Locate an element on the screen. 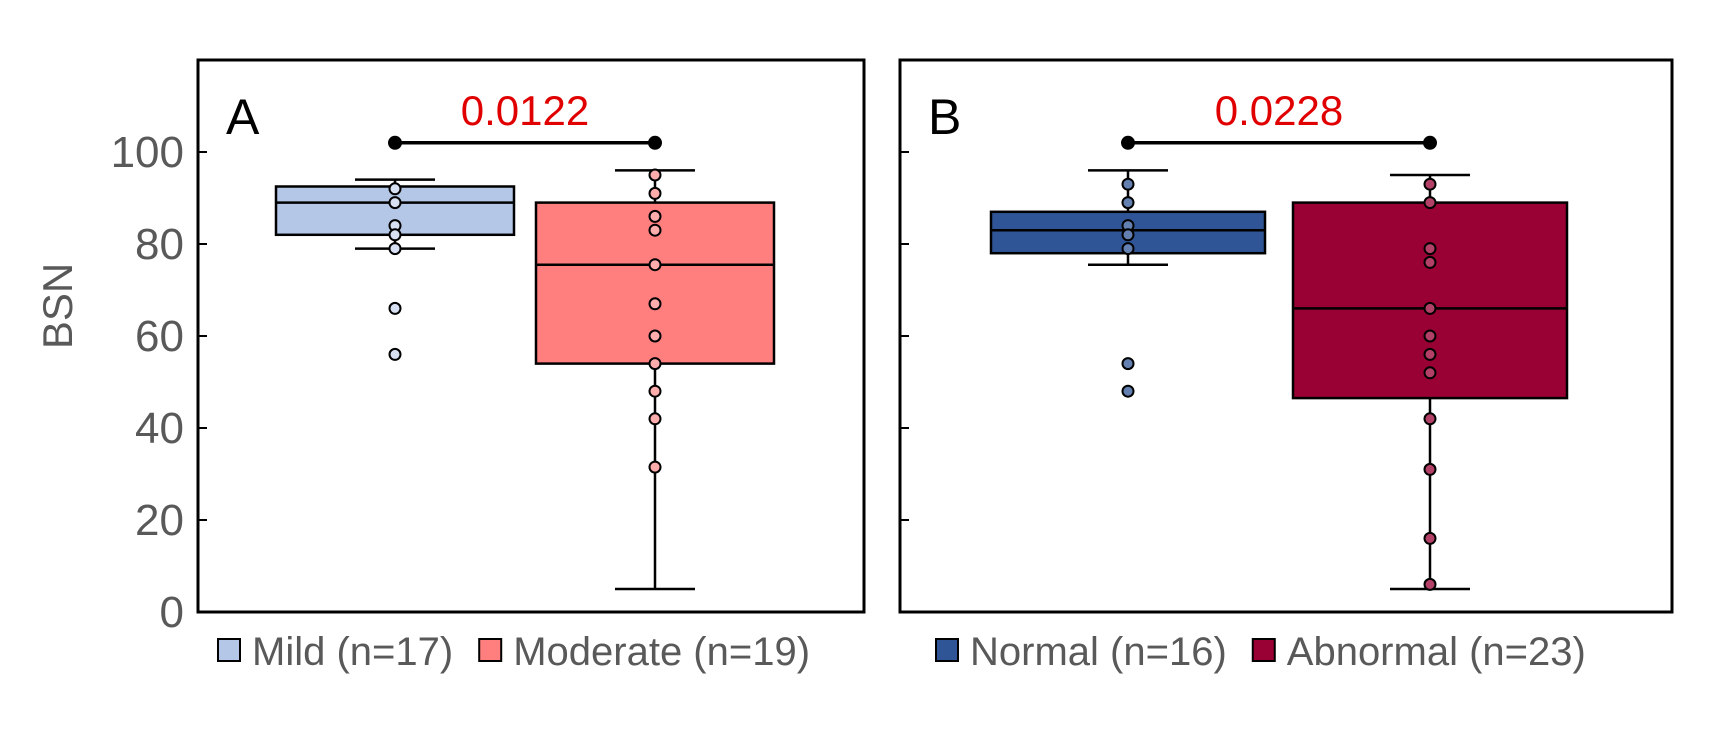  p-value-label: 0.0122 is located at coordinates (525, 110).